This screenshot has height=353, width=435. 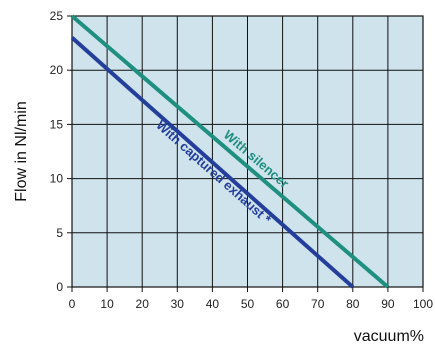 I want to click on x-tick-label: 50, so click(x=248, y=304).